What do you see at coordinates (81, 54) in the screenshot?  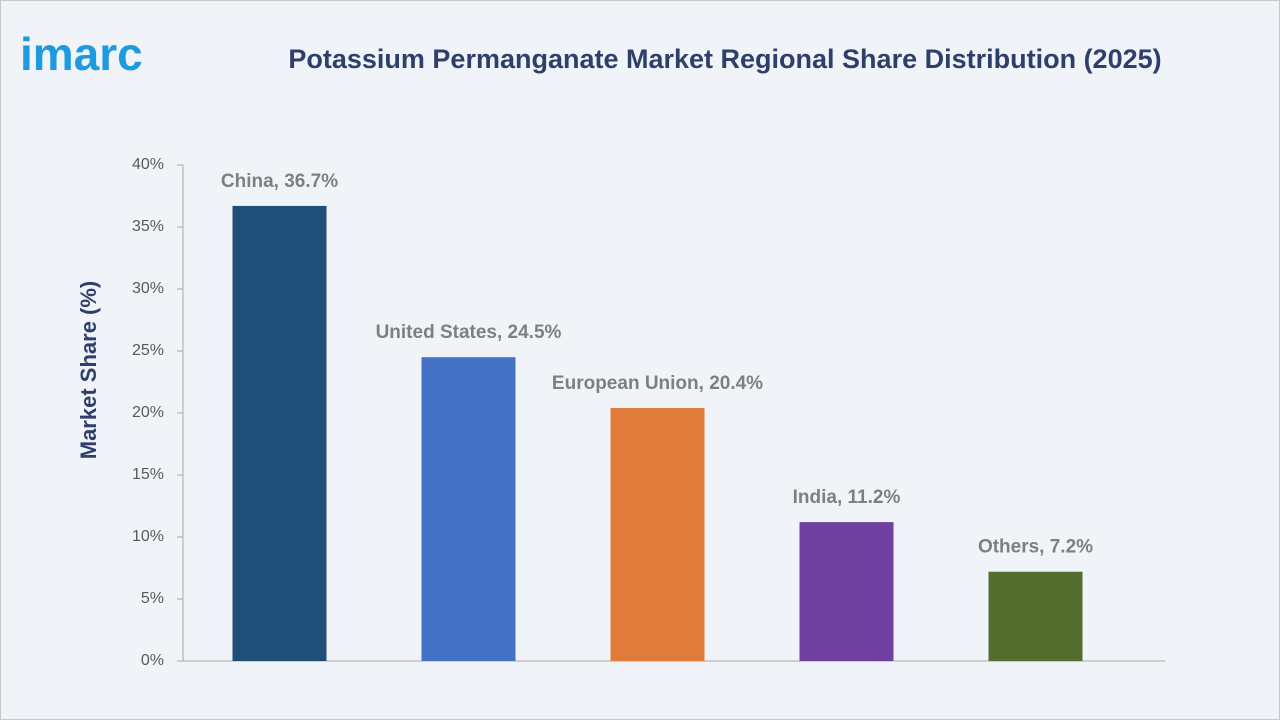 I see `logo: imarc` at bounding box center [81, 54].